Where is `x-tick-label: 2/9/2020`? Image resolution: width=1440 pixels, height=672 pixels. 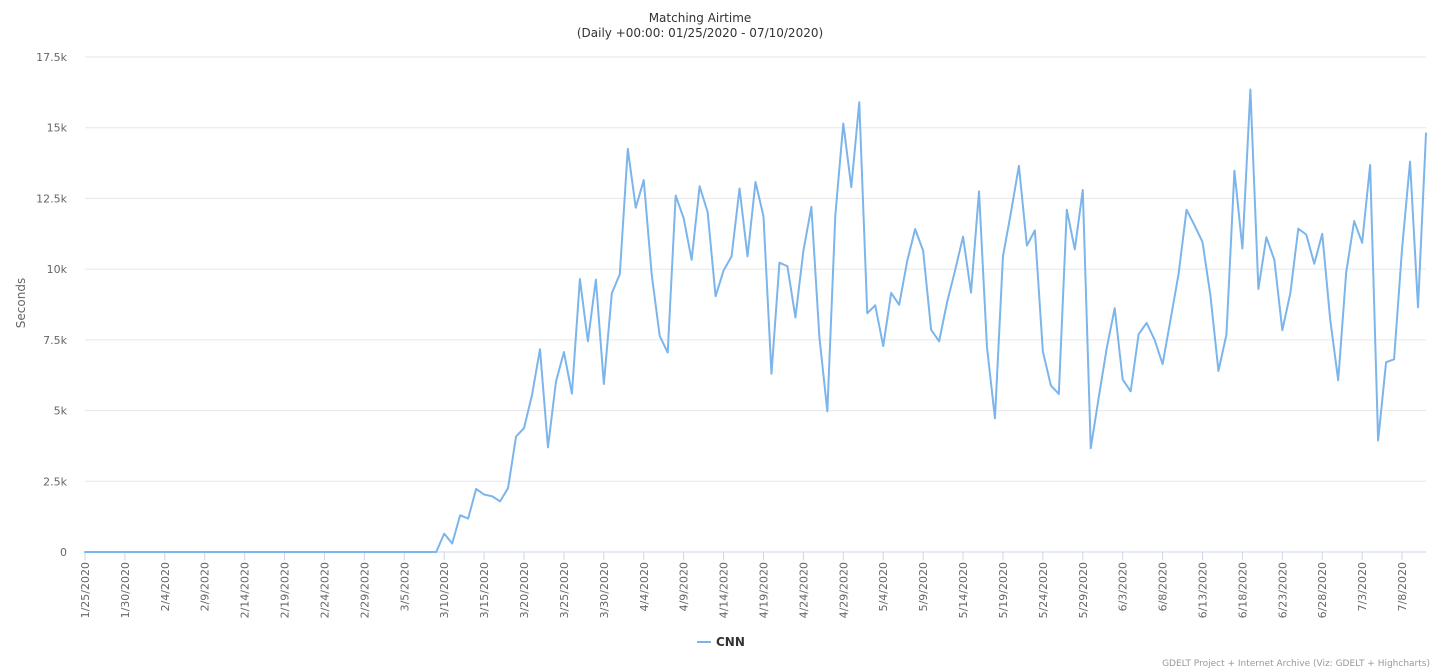 x-tick-label: 2/9/2020 is located at coordinates (205, 586).